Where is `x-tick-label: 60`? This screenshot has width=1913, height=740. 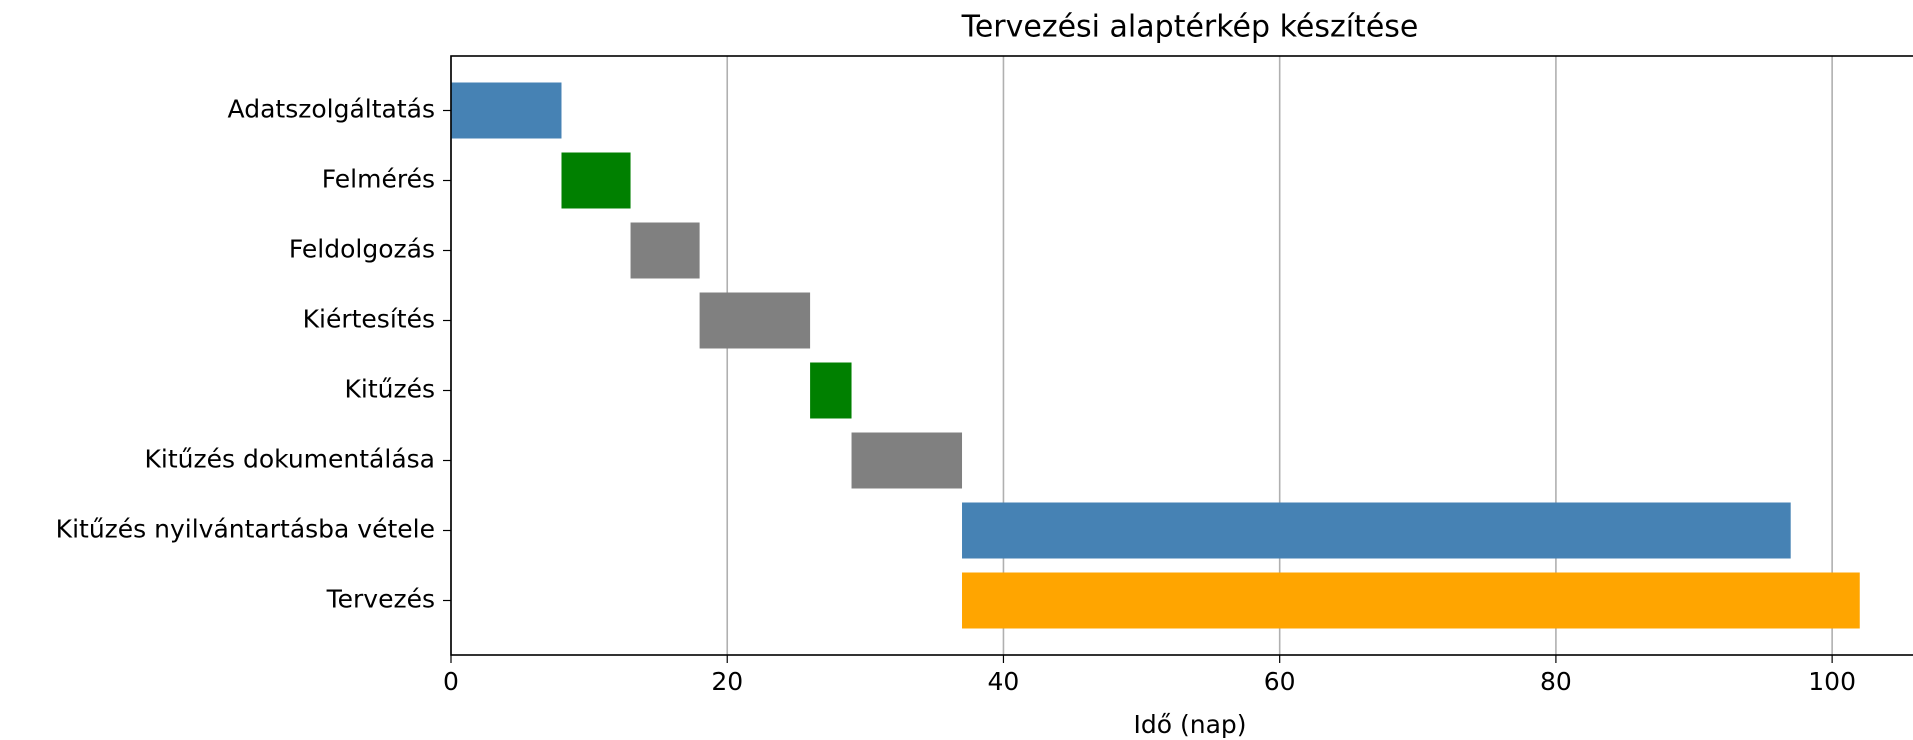 x-tick-label: 60 is located at coordinates (1280, 681).